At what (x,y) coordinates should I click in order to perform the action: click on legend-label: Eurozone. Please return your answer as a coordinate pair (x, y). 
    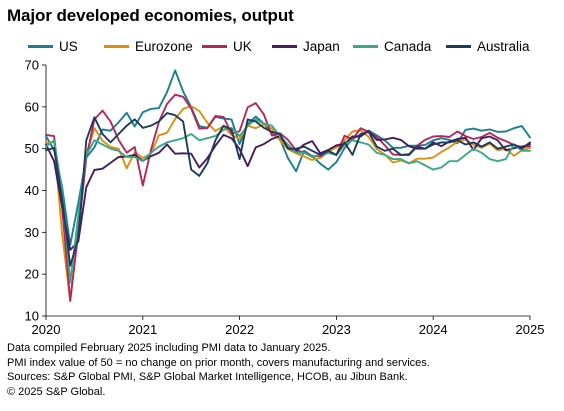
    Looking at the image, I should click on (164, 46).